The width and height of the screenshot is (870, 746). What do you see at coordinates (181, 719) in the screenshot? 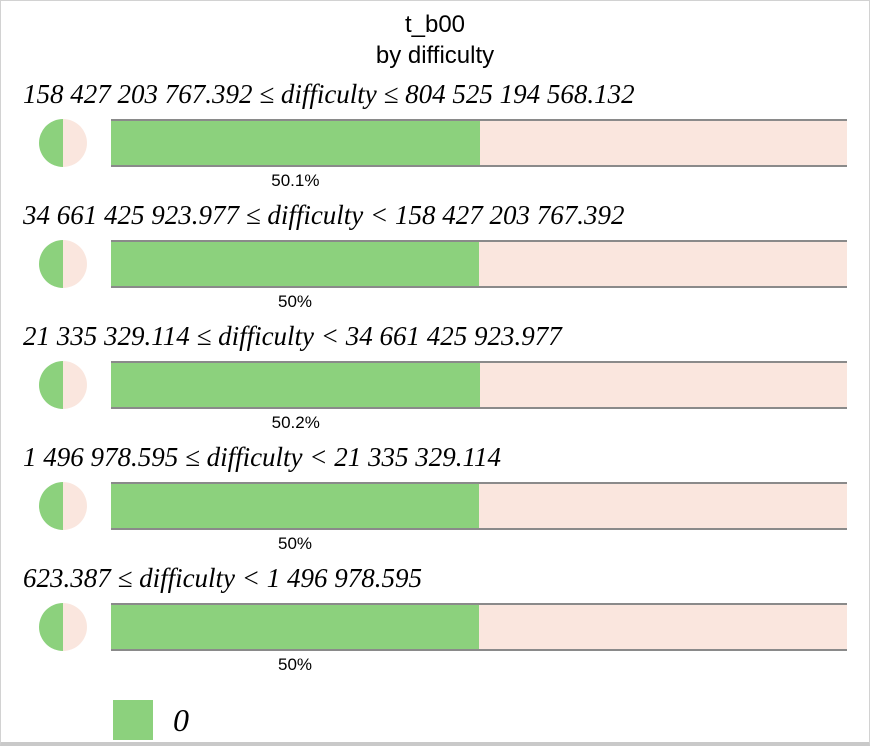
I see `legend-label: 0` at bounding box center [181, 719].